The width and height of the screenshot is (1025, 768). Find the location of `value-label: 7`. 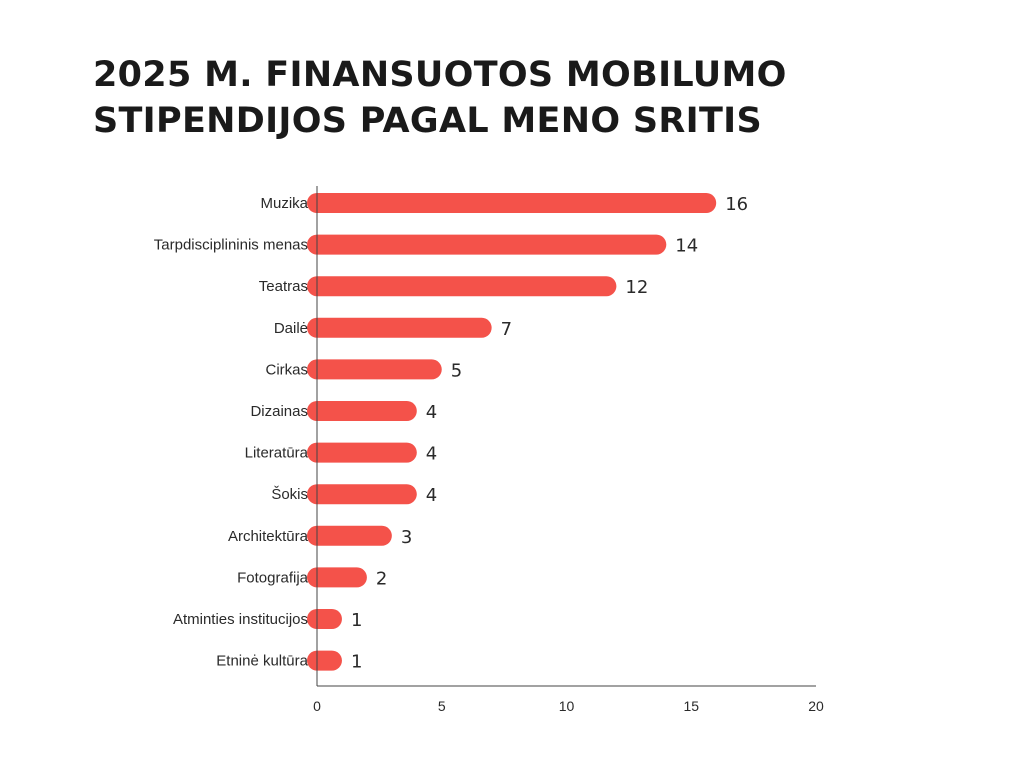

value-label: 7 is located at coordinates (506, 329).